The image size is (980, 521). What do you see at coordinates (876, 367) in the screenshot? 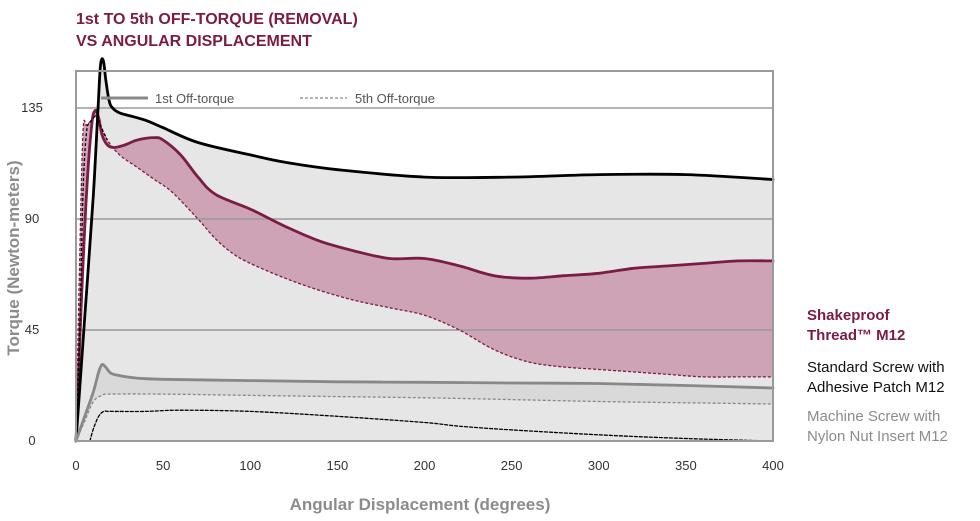
I see `series-label-1-line-0: Standard Screw with` at bounding box center [876, 367].